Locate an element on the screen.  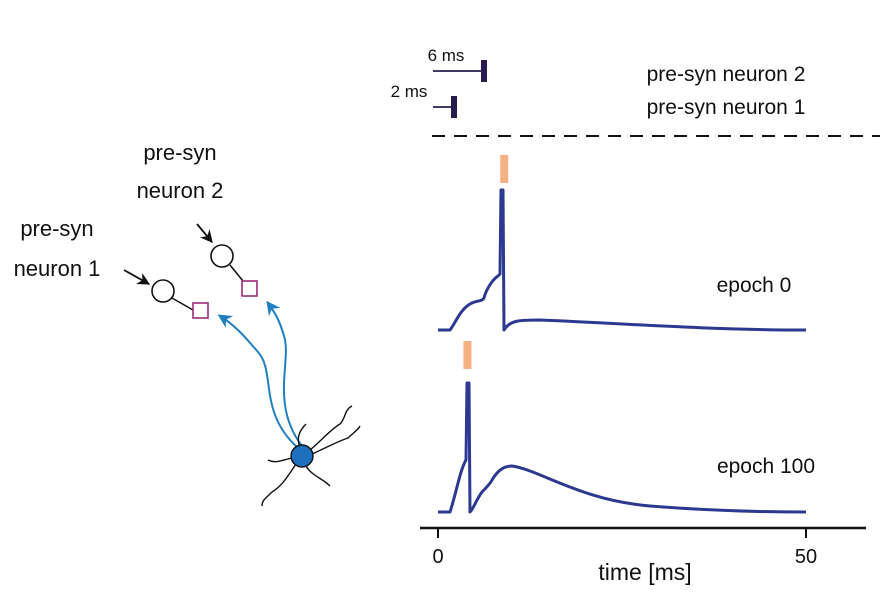
neuron1-input-arrow is located at coordinates (137, 277).